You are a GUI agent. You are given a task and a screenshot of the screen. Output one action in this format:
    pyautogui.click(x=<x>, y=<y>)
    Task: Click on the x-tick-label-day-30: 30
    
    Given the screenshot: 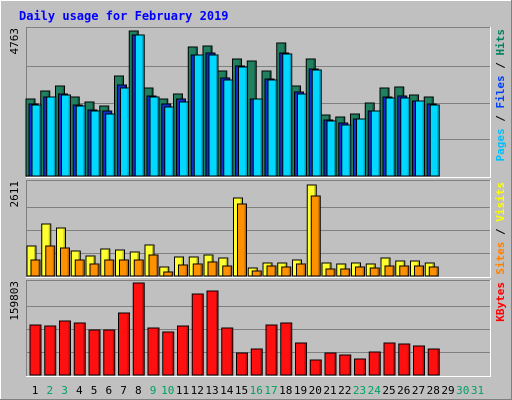 What is the action you would take?
    pyautogui.click(x=462, y=390)
    